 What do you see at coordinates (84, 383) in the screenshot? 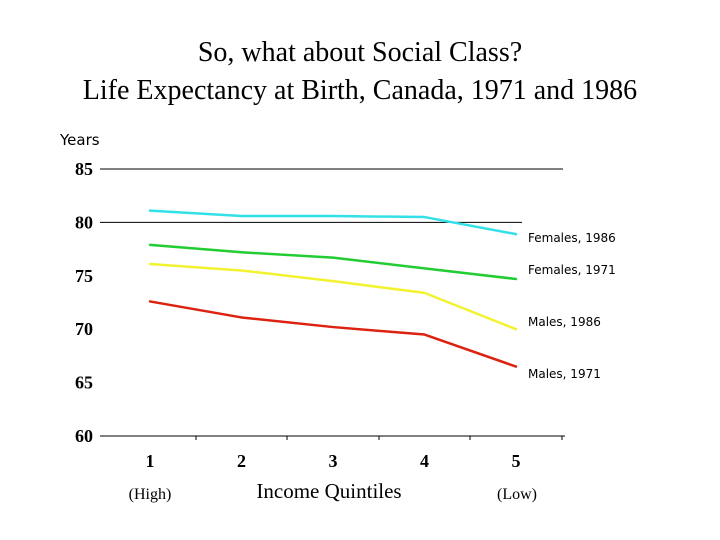
I see `y-tick-65: 65` at bounding box center [84, 383].